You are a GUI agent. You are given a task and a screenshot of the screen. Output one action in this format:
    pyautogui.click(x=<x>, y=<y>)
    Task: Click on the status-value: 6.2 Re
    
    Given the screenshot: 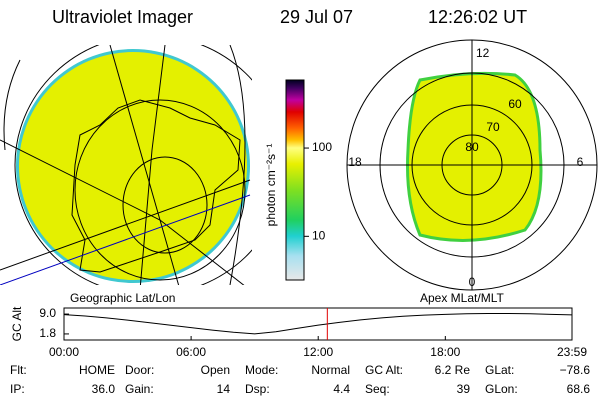 What is the action you would take?
    pyautogui.click(x=453, y=370)
    